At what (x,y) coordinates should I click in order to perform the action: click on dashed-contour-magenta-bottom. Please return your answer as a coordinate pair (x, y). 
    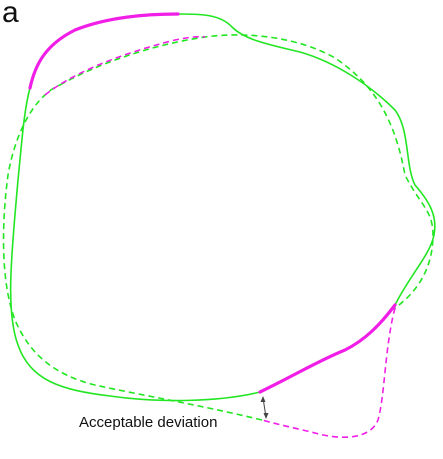
    Looking at the image, I should click on (328, 372).